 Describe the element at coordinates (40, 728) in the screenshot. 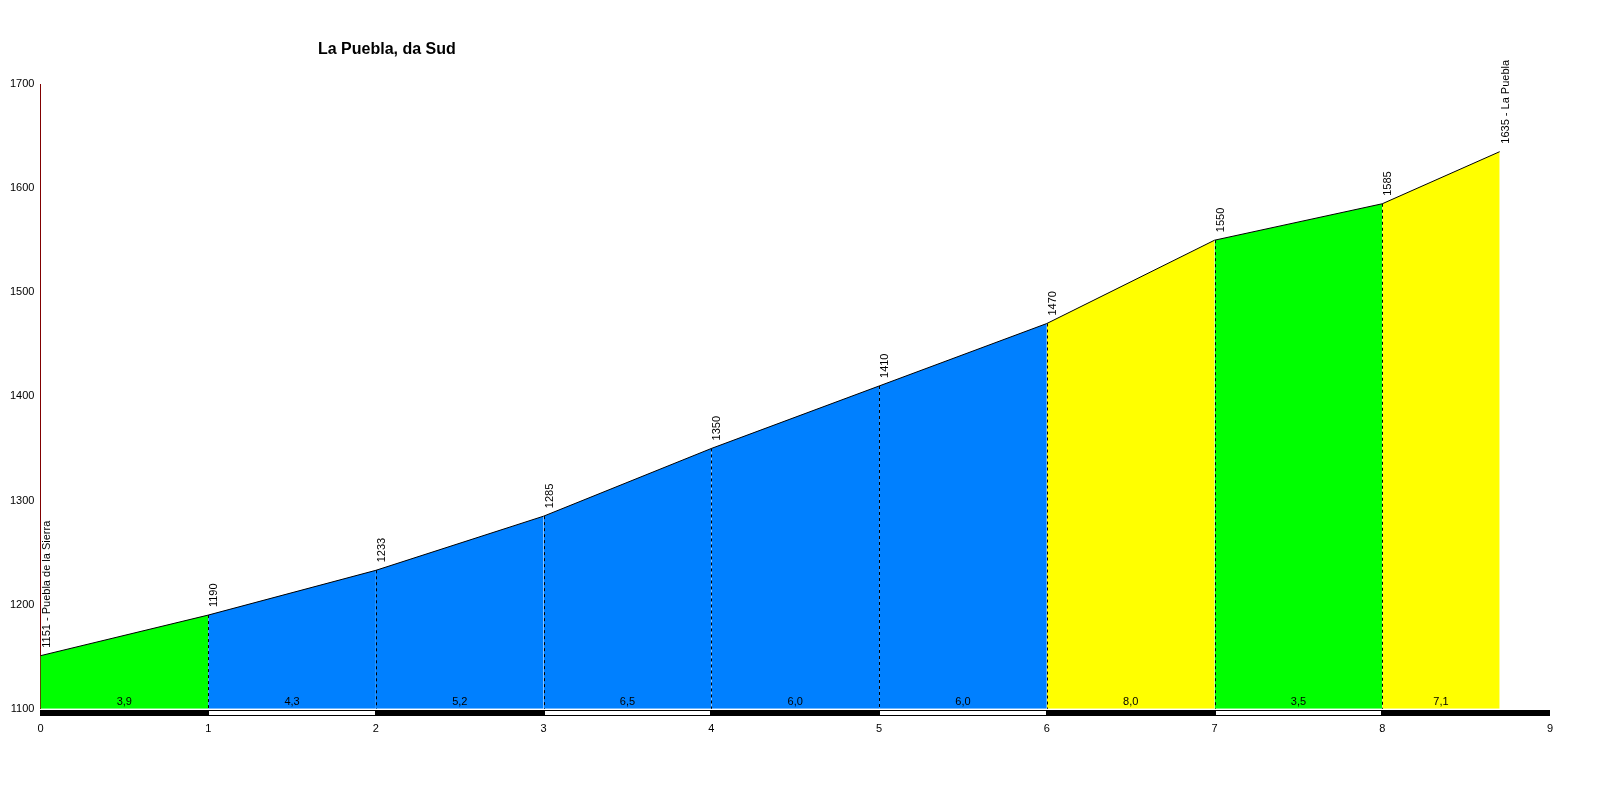

I see `x-tick-label: 0` at that location.